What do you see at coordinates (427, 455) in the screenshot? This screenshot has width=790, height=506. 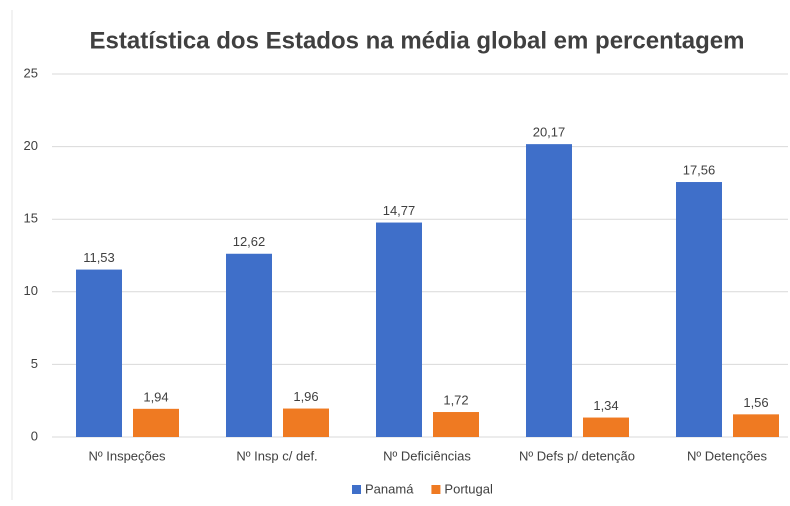 I see `x-tick-label: Nº Deficiências` at bounding box center [427, 455].